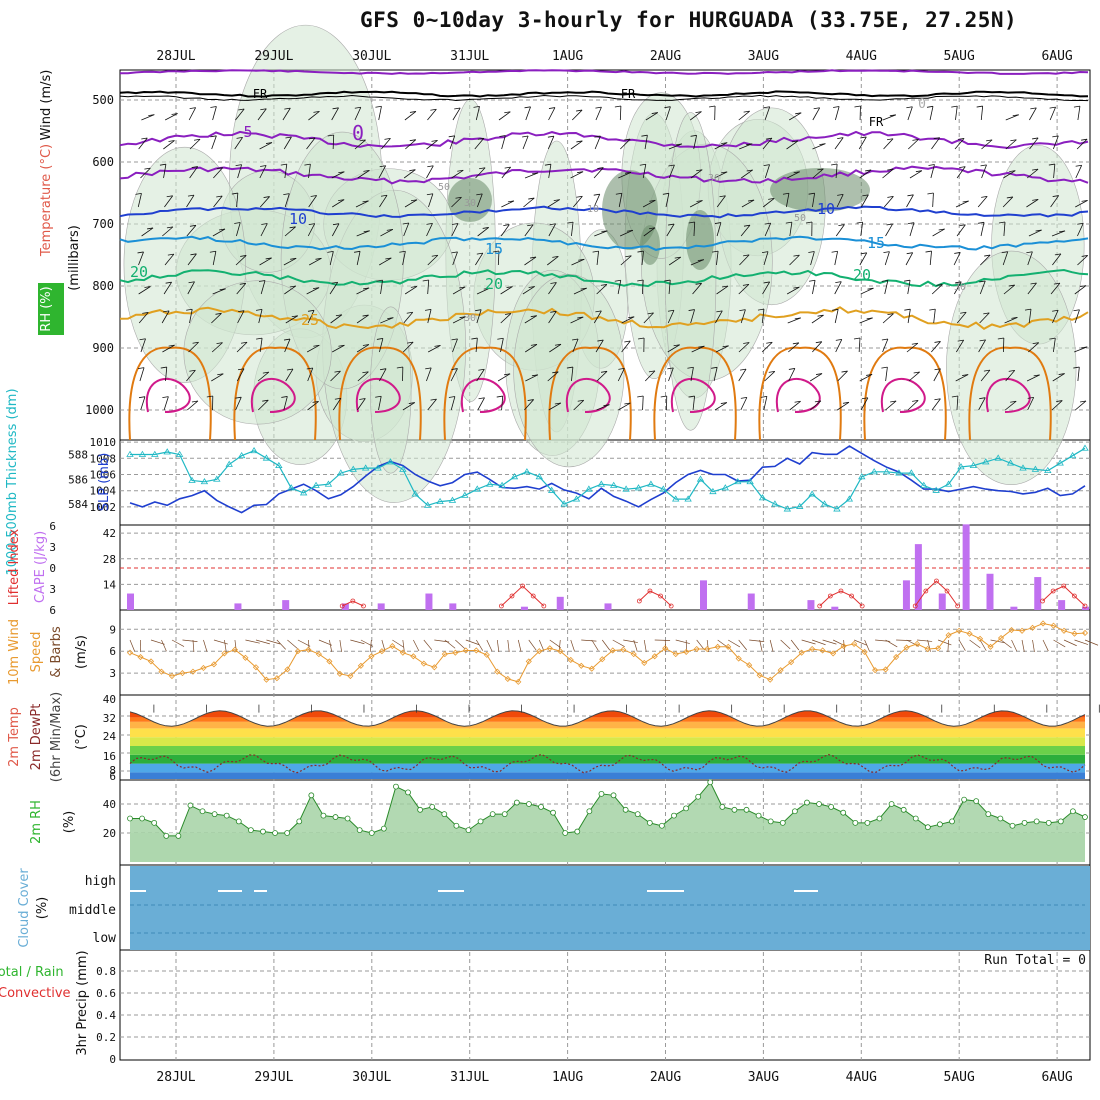 The image size is (1100, 1100). What do you see at coordinates (42, 908) in the screenshot?
I see `cloud-unit: (%)` at bounding box center [42, 908].